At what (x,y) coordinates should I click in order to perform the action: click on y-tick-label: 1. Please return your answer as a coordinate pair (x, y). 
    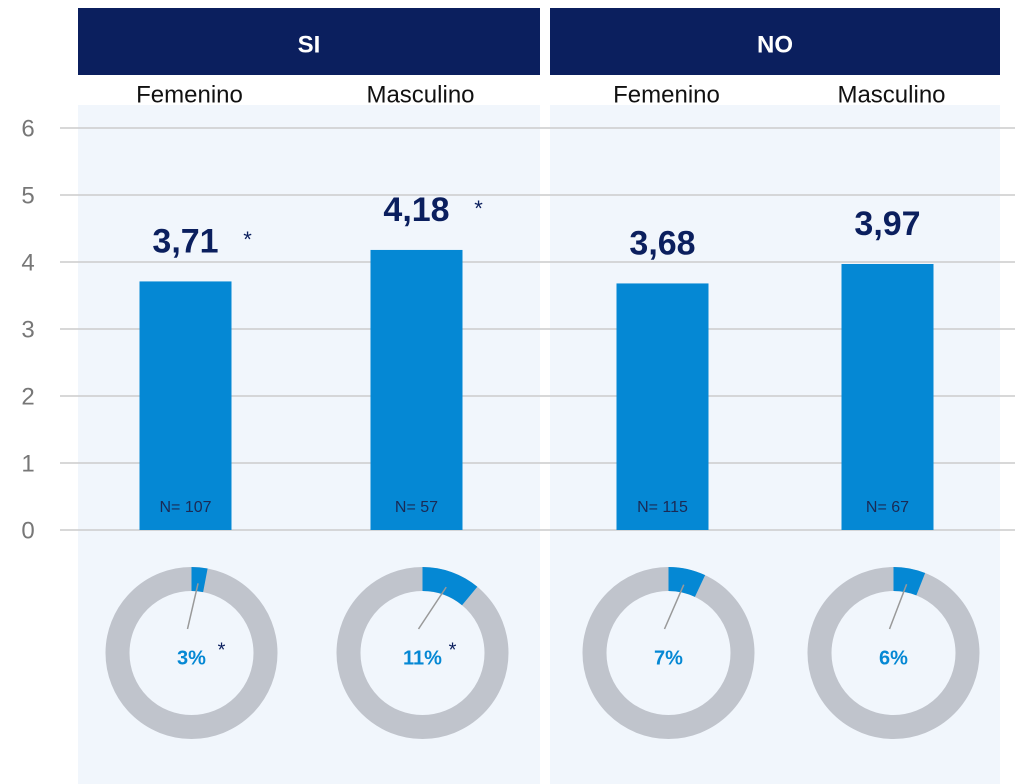
    Looking at the image, I should click on (27, 463).